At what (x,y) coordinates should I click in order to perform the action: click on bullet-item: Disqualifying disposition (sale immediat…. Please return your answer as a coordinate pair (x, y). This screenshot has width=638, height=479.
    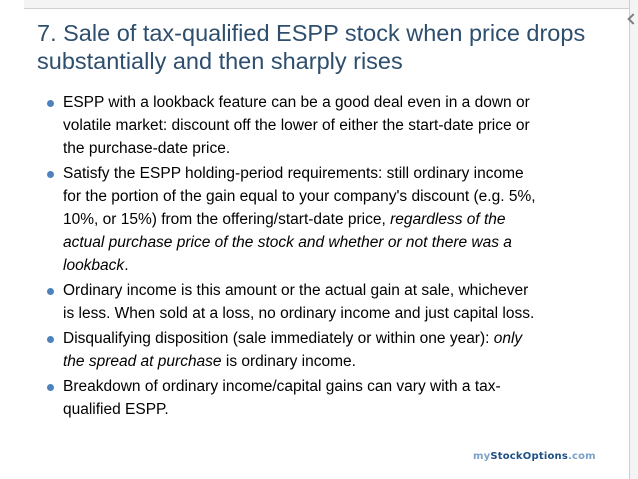
    Looking at the image, I should click on (332, 350).